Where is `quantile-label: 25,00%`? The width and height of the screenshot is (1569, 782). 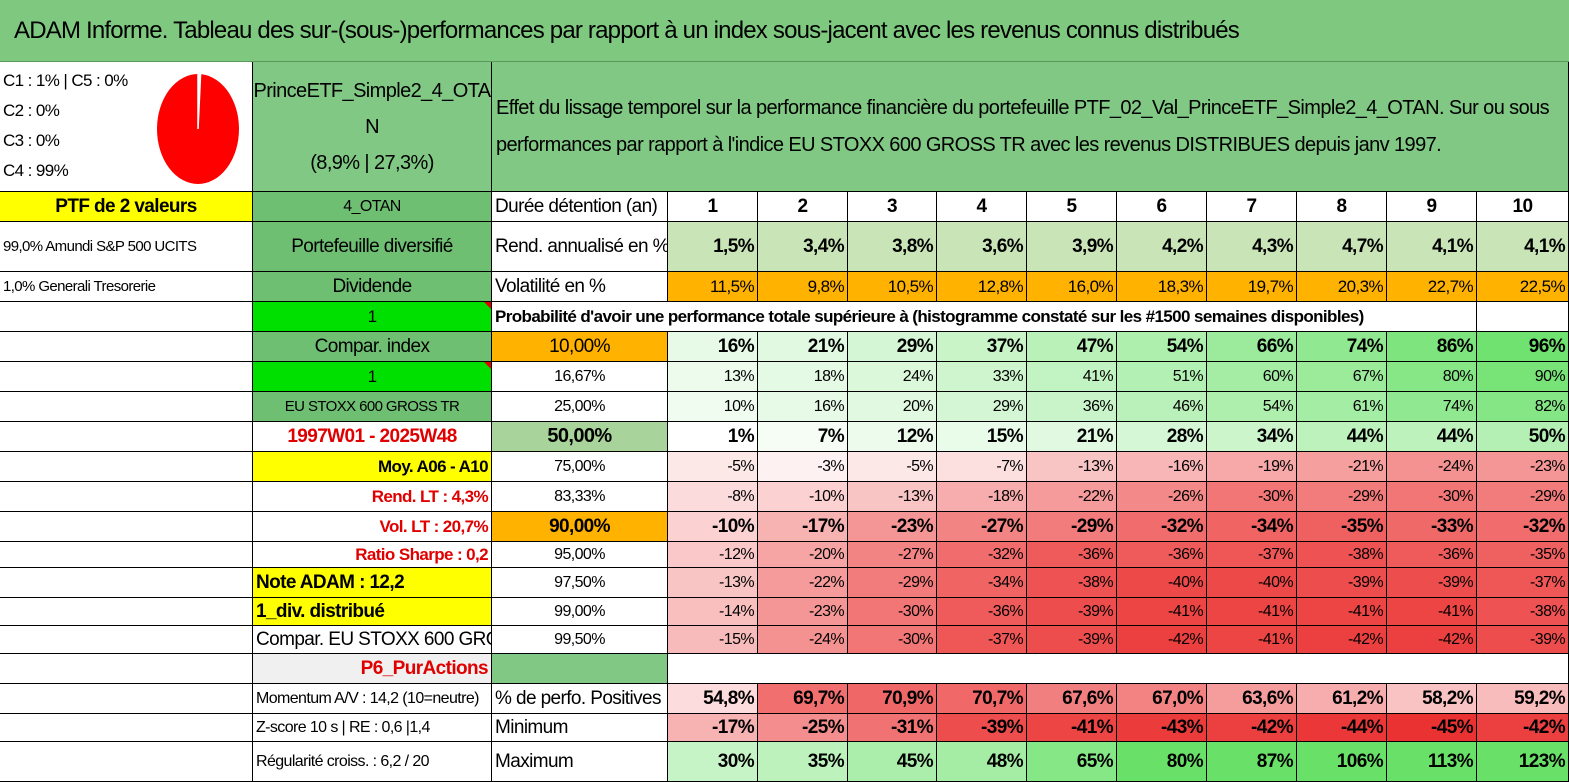 quantile-label: 25,00% is located at coordinates (580, 407).